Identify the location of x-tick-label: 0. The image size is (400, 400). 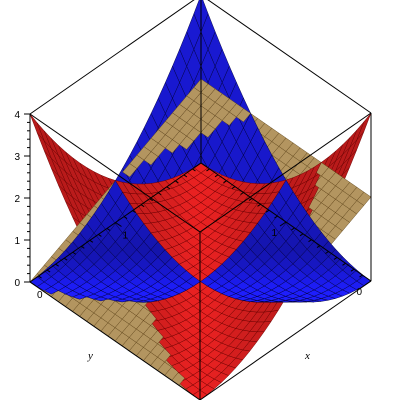
(40, 295).